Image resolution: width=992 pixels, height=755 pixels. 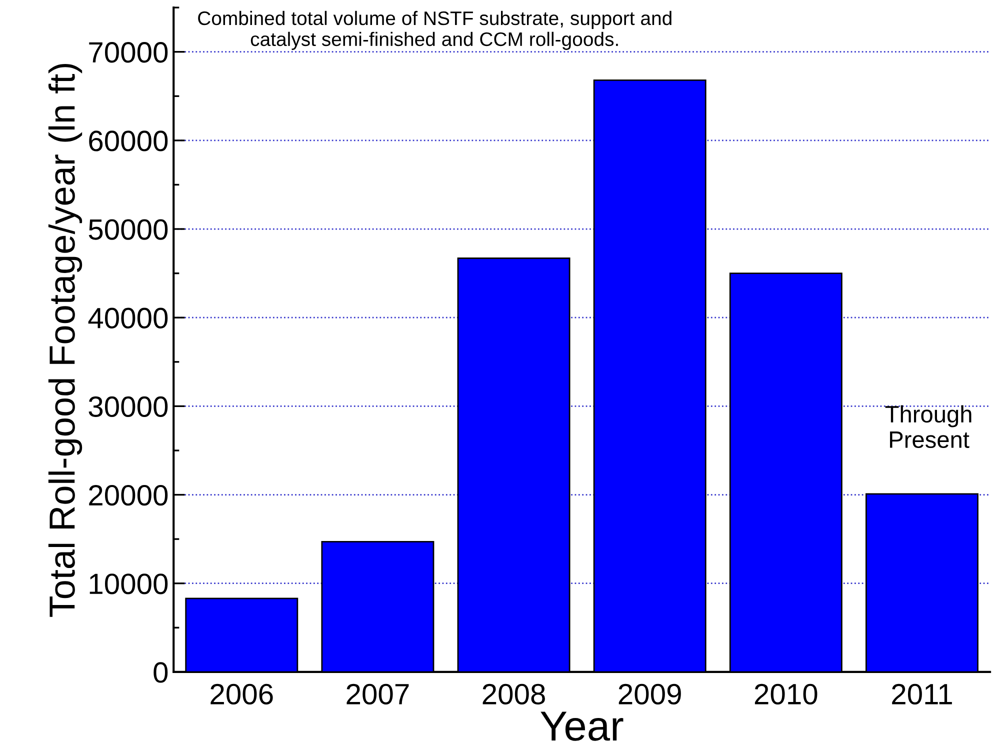 What do you see at coordinates (786, 694) in the screenshot?
I see `x-tick-label: 2010` at bounding box center [786, 694].